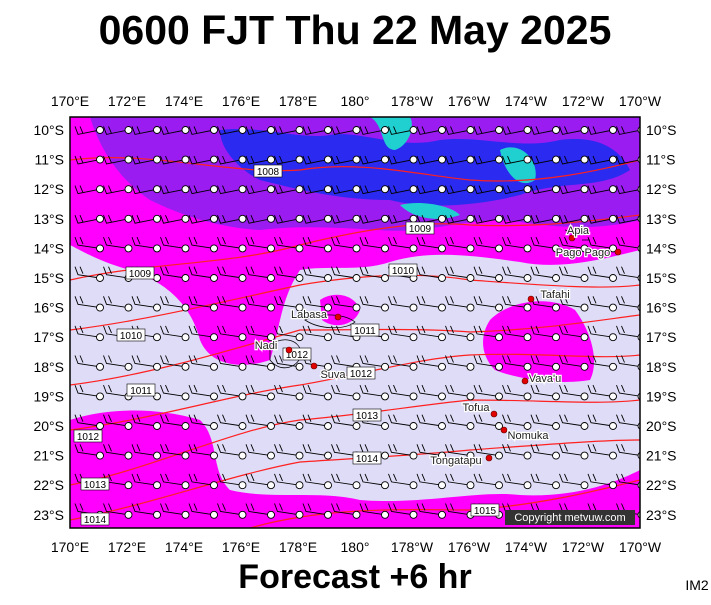 This screenshot has width=711, height=605. I want to click on lon-label: 174°W, so click(526, 547).